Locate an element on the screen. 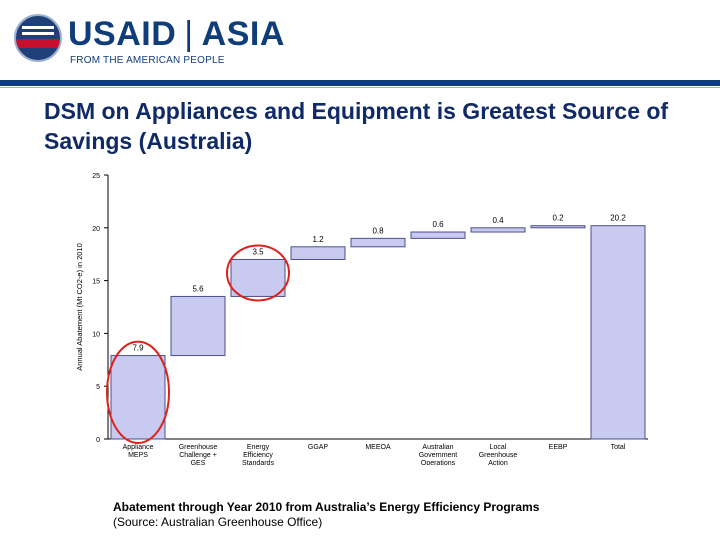 The image size is (720, 540). x-tick-label: Local Greenhouse Action is located at coordinates (498, 454).